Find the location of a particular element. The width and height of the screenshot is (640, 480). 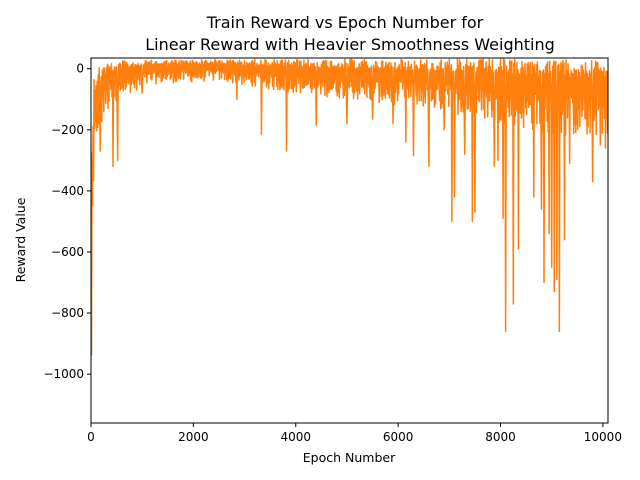

y-tick-label: −200 is located at coordinates (67, 130).